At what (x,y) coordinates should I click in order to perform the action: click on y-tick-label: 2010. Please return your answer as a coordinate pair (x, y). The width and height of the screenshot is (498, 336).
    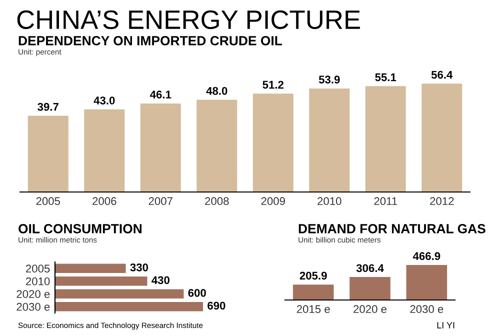
    Looking at the image, I should click on (38, 281).